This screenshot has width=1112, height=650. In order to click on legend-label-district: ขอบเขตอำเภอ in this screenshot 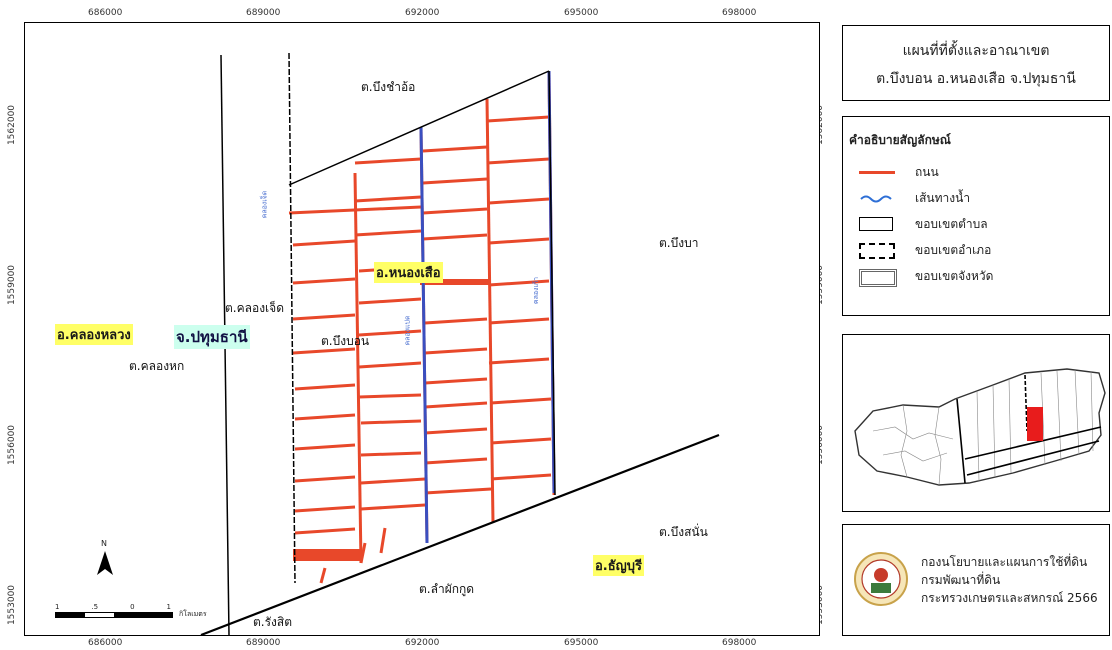, I will do `click(953, 249)`.